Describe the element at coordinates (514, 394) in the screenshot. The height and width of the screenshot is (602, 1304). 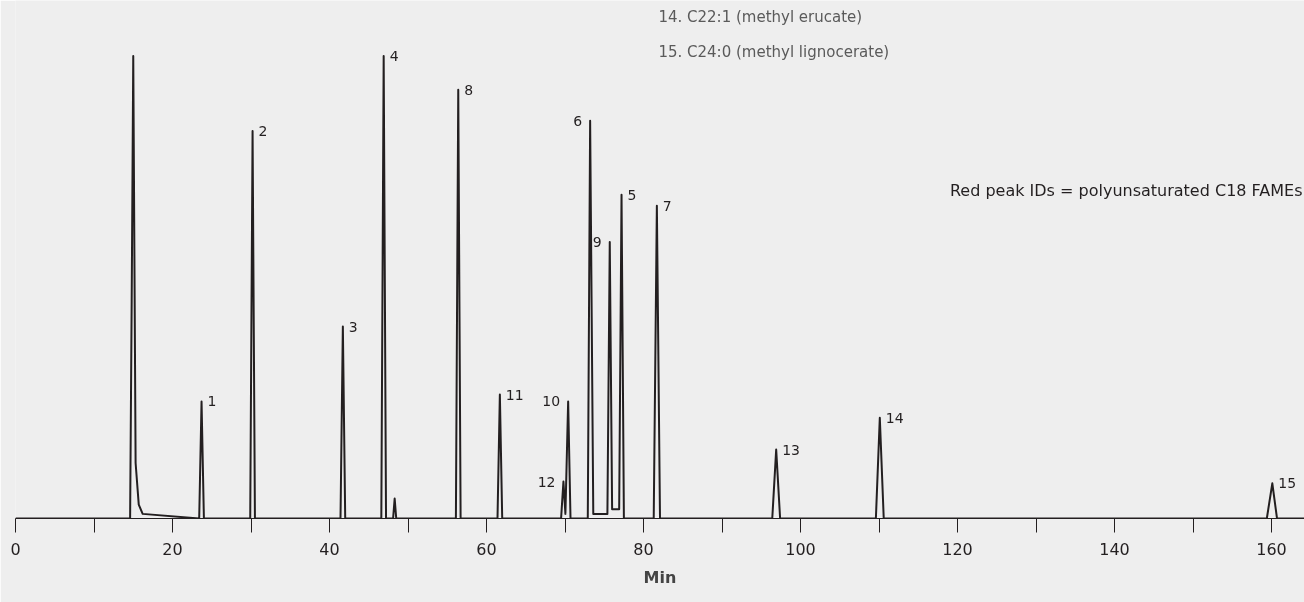
I see `annotation: 11` at that location.